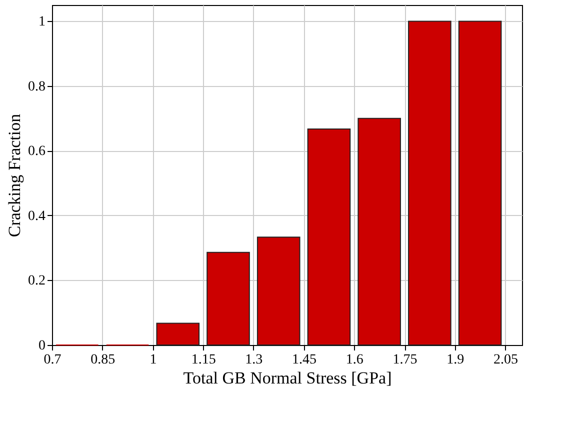 This screenshot has height=426, width=575. Describe the element at coordinates (42, 346) in the screenshot. I see `y-tick-label: 0` at that location.